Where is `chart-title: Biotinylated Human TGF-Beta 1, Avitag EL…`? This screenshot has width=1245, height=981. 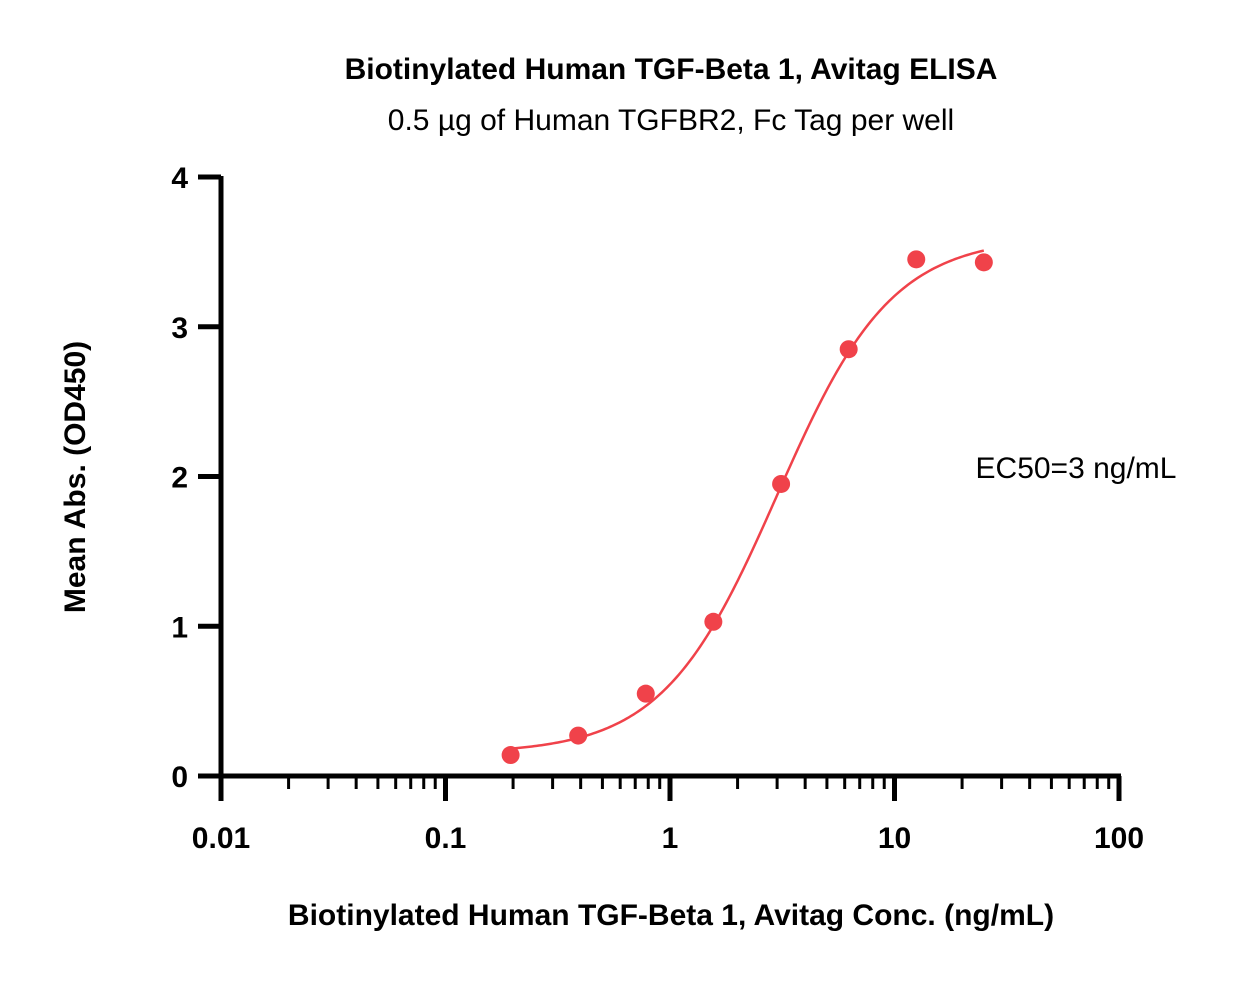 chart-title: Biotinylated Human TGF-Beta 1, Avitag EL… is located at coordinates (671, 69).